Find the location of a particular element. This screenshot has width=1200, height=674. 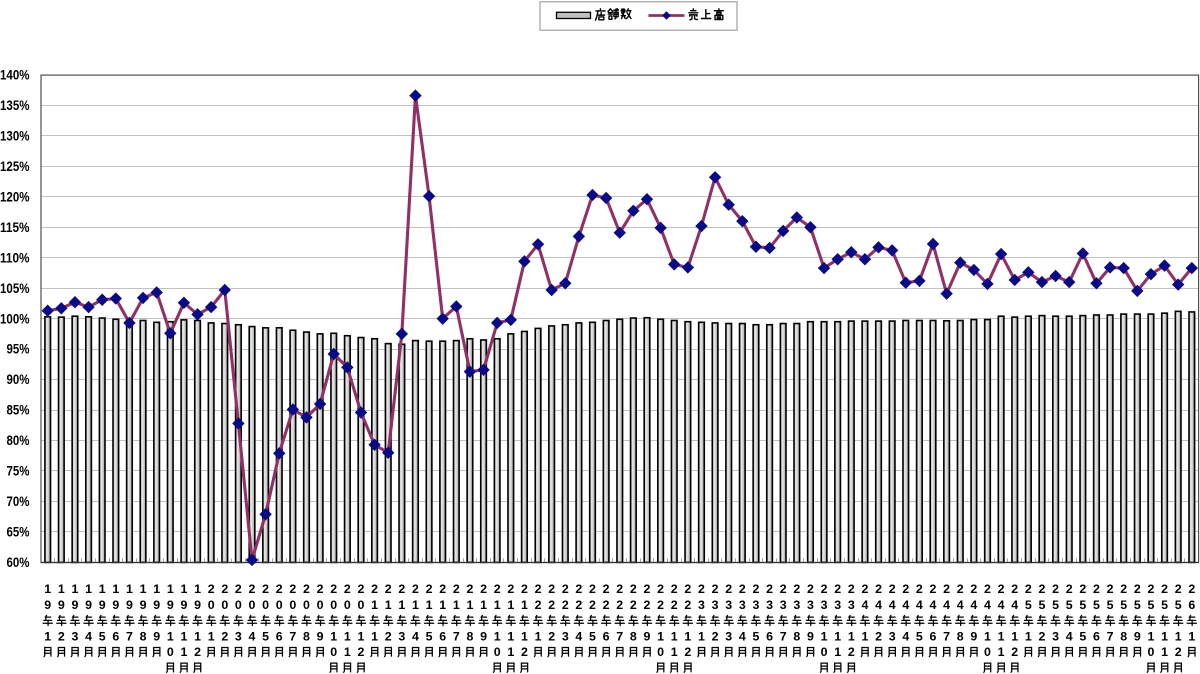

svg-text: 95% is located at coordinates (18, 349).